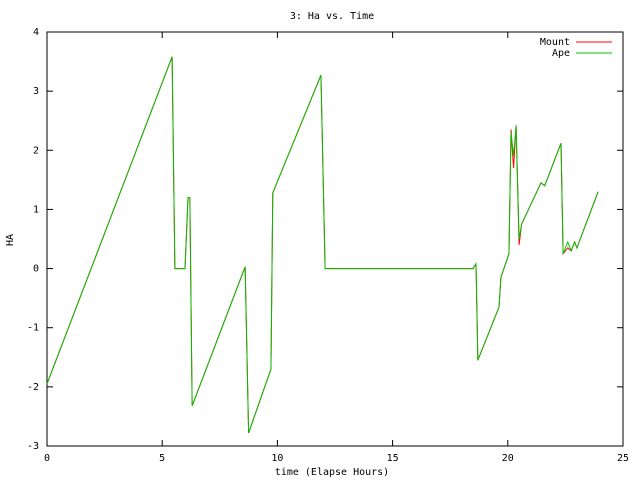 The height and width of the screenshot is (480, 640). Describe the element at coordinates (36, 150) in the screenshot. I see `y-tick-label: 2` at that location.